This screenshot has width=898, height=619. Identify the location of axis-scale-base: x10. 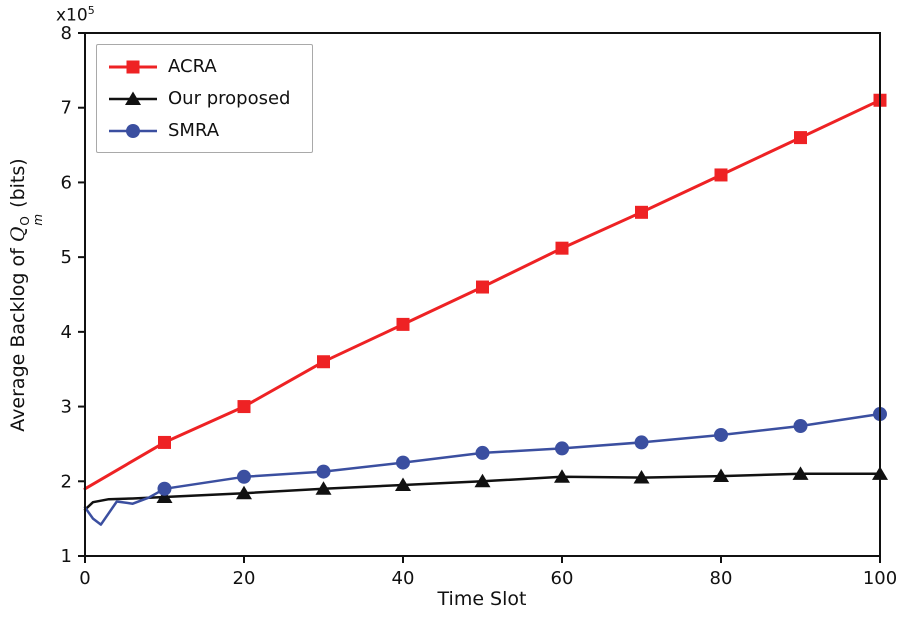
(72, 15).